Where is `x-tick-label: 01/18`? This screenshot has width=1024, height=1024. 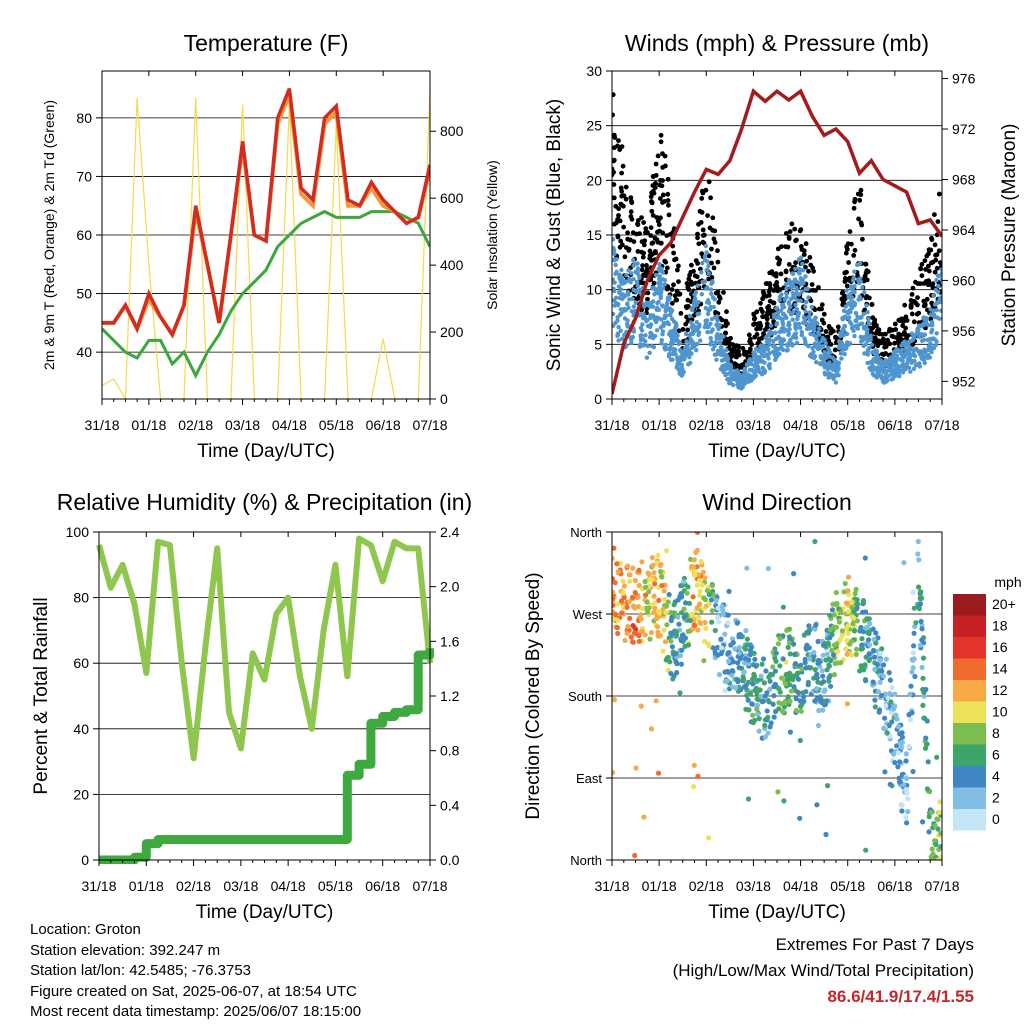
x-tick-label: 01/18 is located at coordinates (659, 425).